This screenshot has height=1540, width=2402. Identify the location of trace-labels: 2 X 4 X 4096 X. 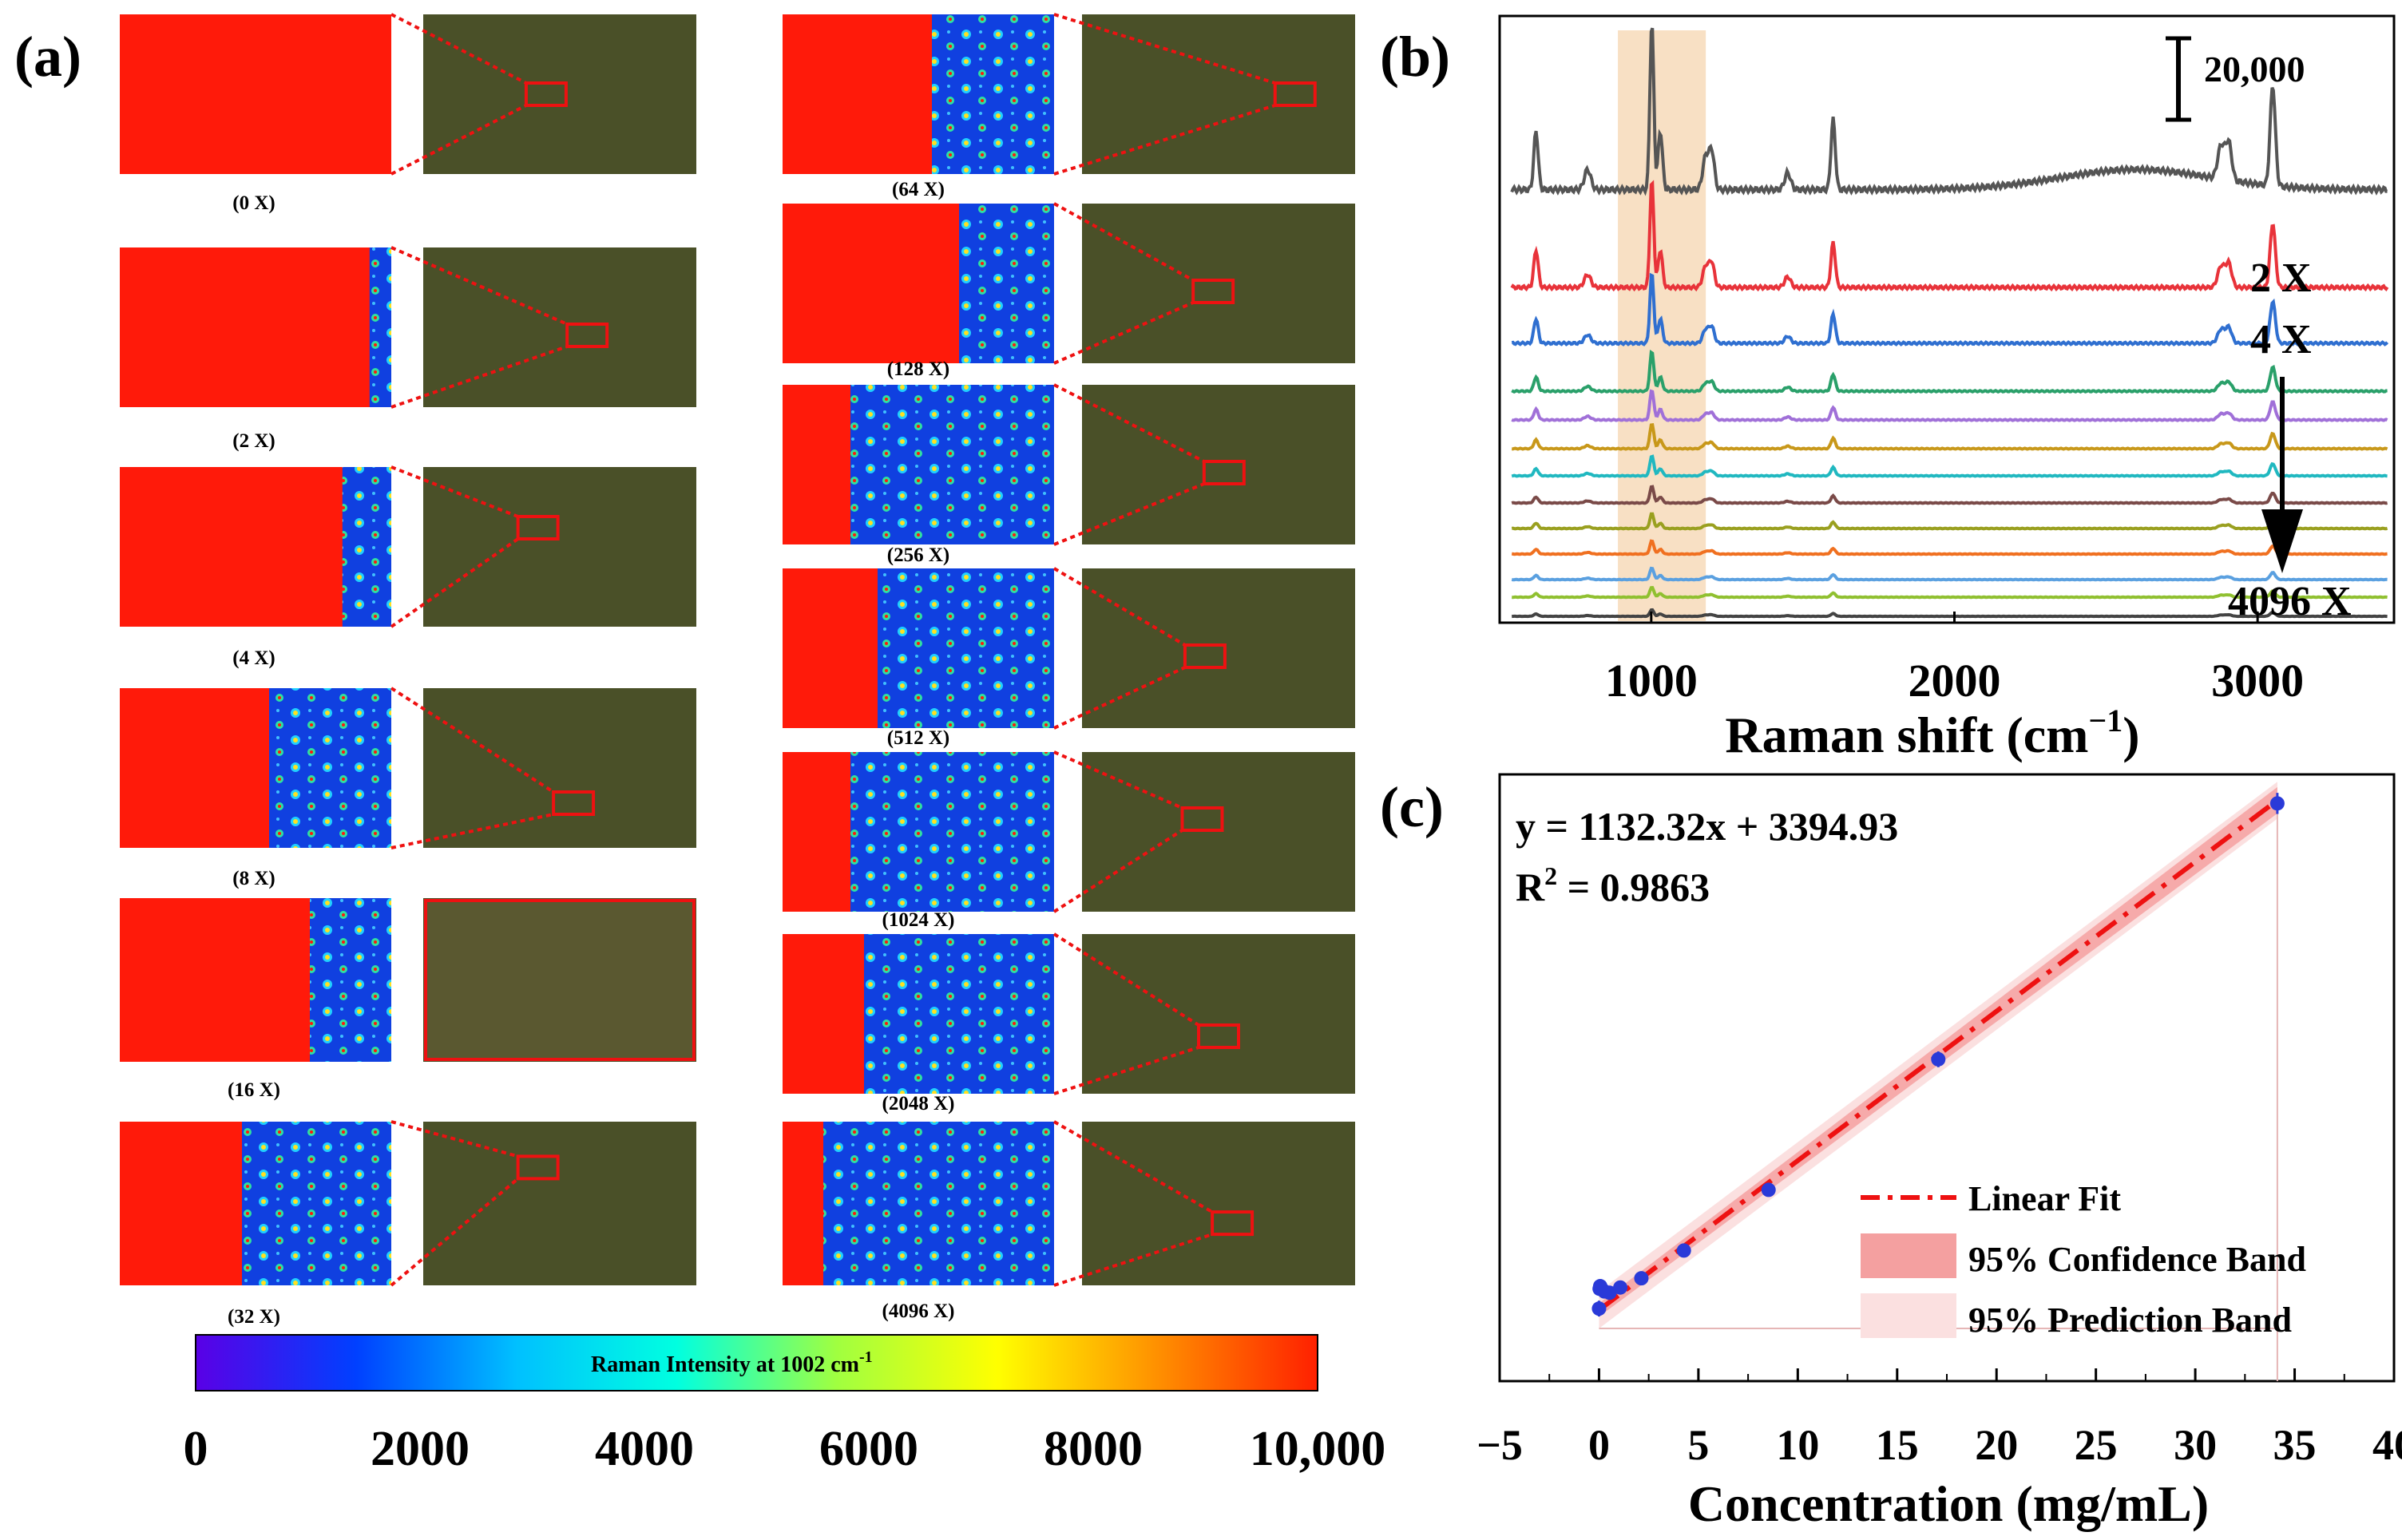
(2290, 439).